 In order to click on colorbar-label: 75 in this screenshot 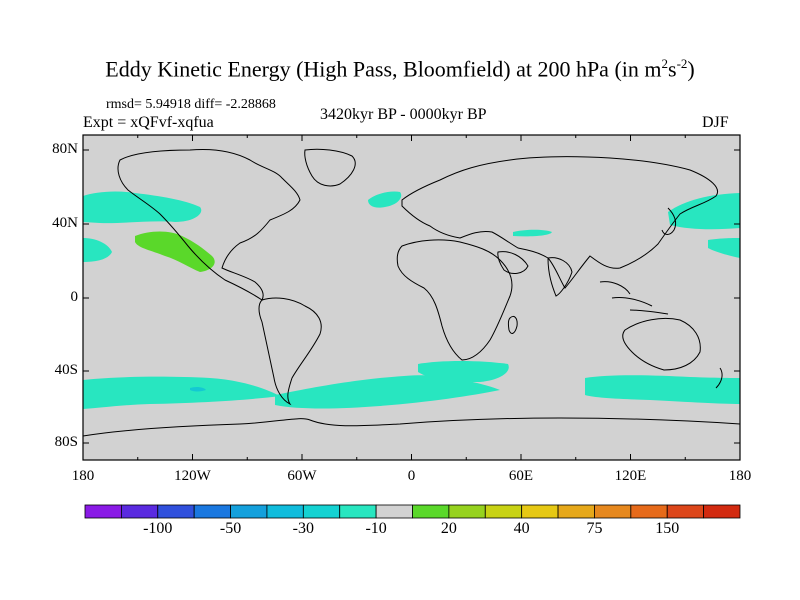, I will do `click(594, 528)`.